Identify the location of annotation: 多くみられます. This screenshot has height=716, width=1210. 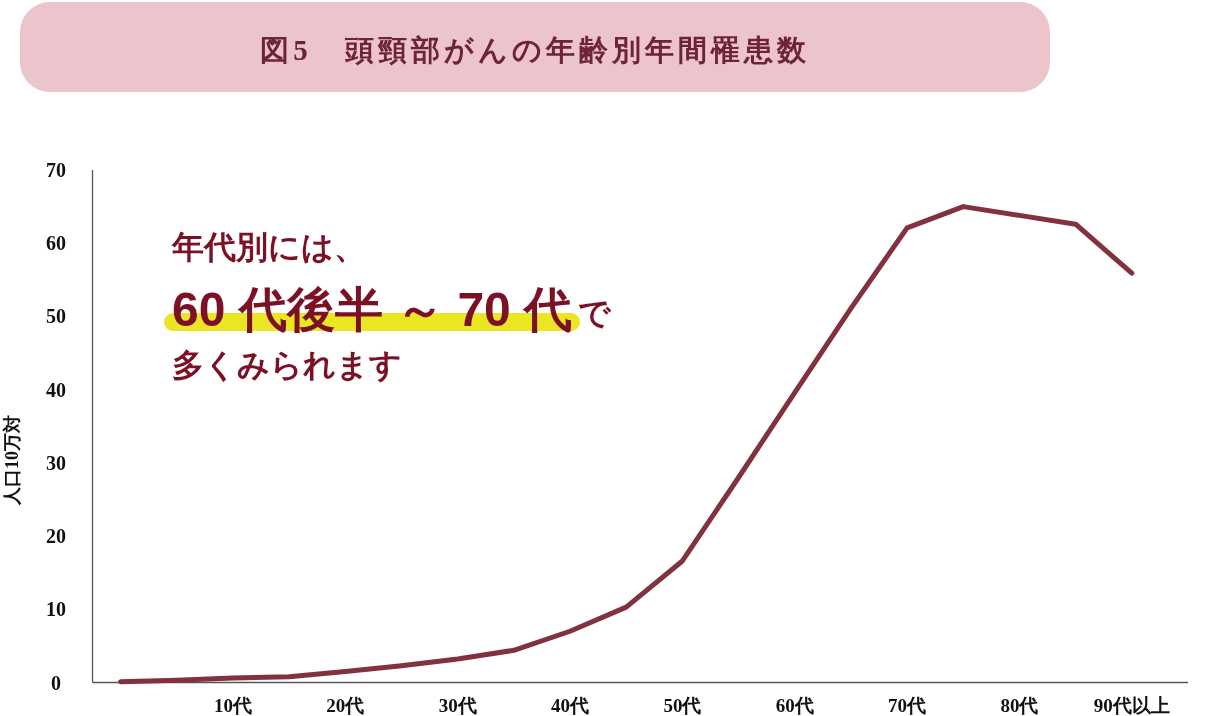
(287, 365).